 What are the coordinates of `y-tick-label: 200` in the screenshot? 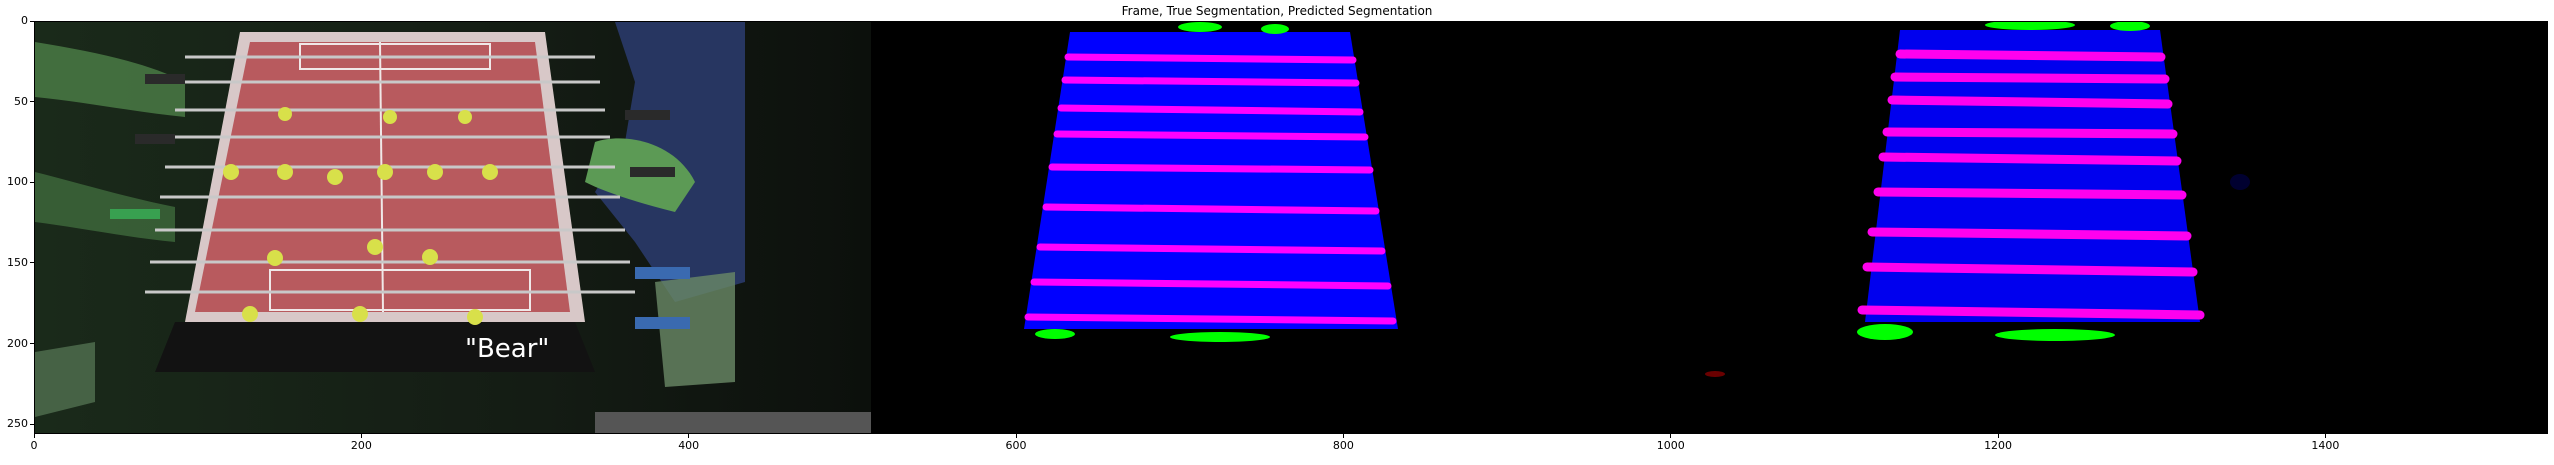 It's located at (17, 343).